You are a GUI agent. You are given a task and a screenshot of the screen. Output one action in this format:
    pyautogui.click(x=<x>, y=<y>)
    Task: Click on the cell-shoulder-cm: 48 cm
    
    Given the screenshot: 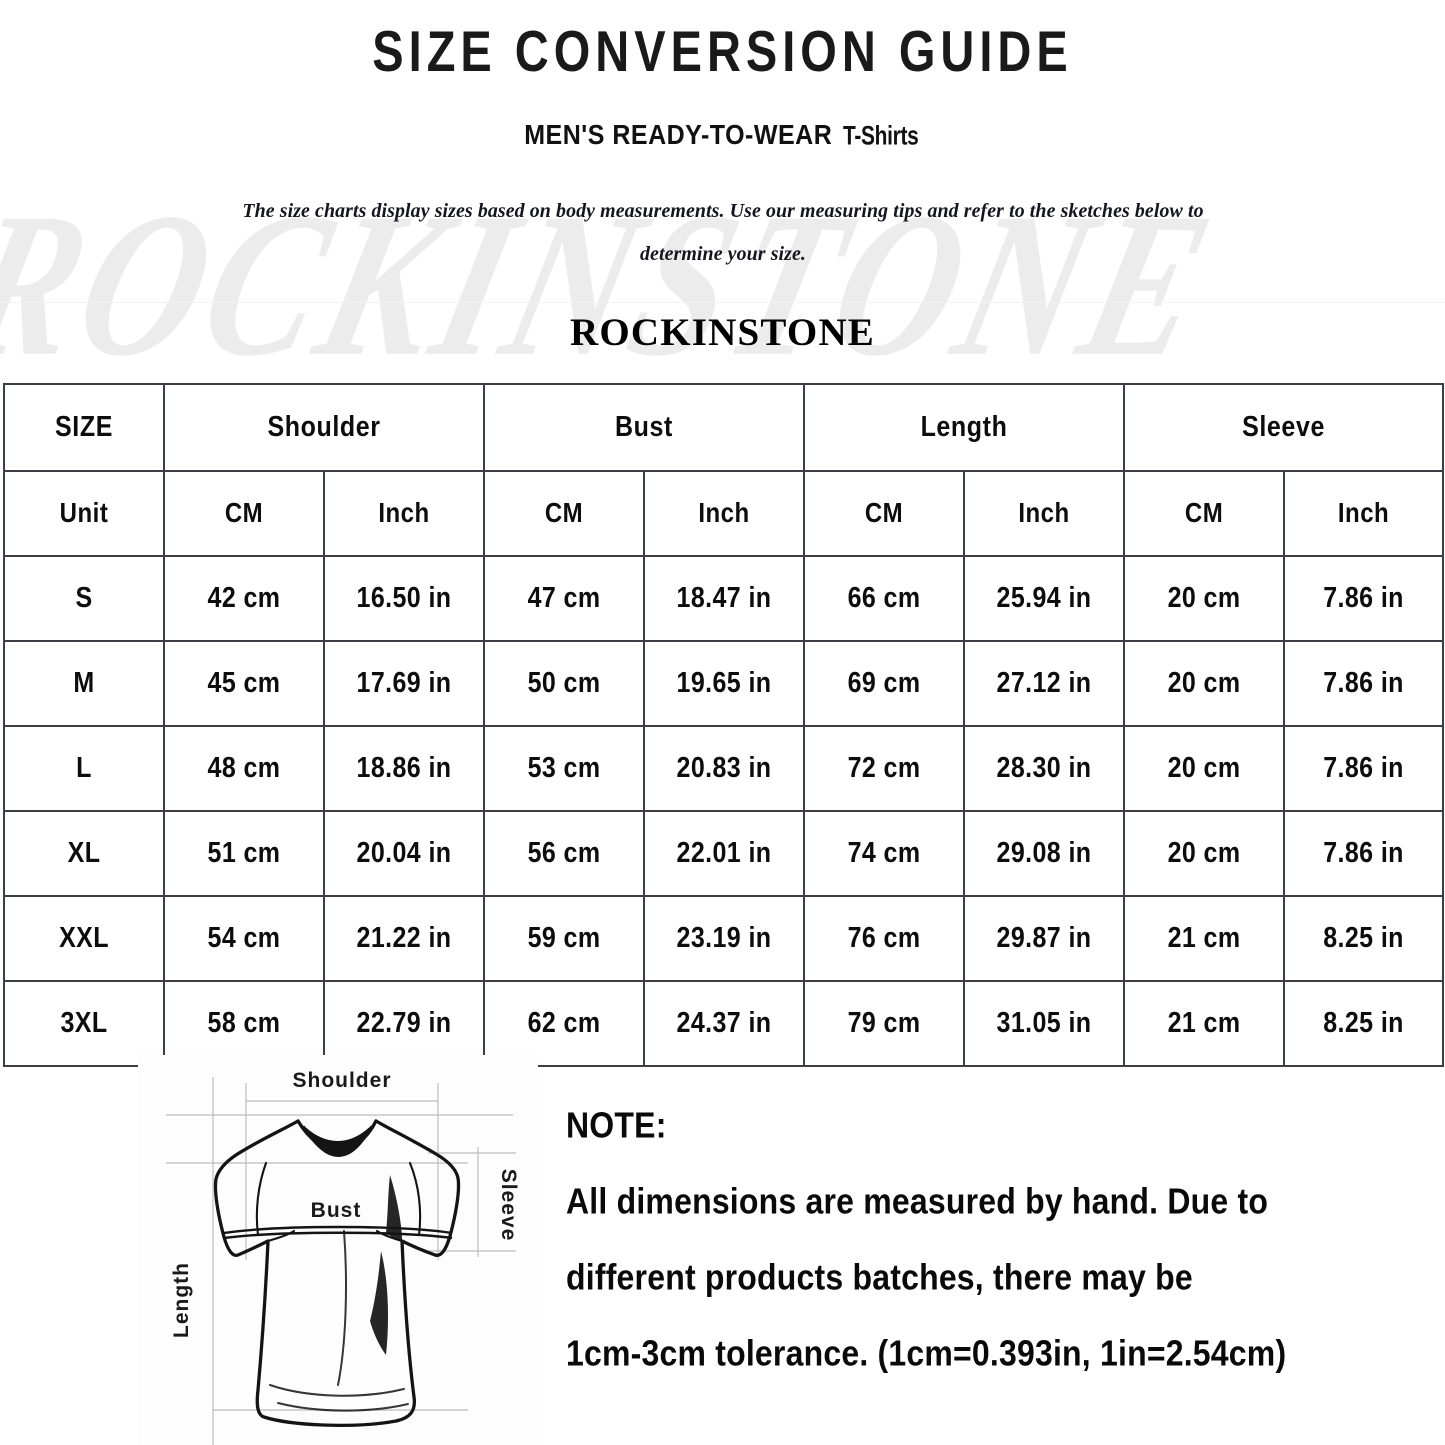 What is the action you would take?
    pyautogui.click(x=244, y=768)
    